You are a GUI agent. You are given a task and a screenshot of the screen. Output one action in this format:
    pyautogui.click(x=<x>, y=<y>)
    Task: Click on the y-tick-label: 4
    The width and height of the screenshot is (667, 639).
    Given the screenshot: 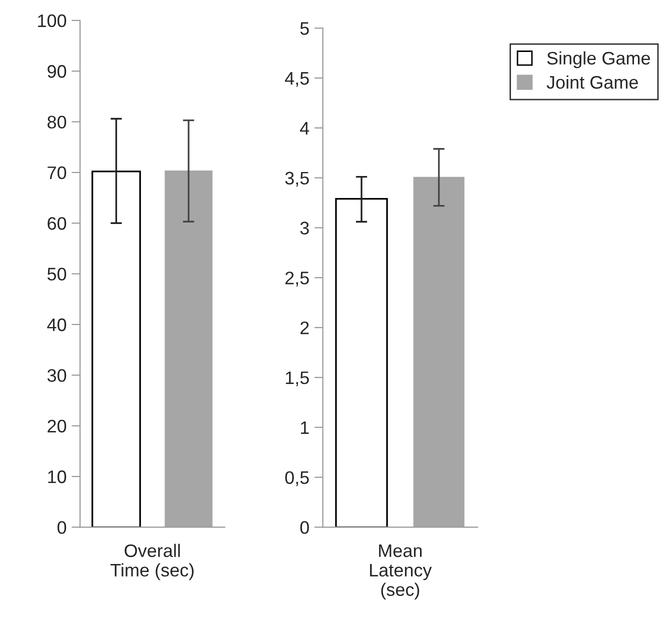 What is the action you would take?
    pyautogui.click(x=305, y=128)
    